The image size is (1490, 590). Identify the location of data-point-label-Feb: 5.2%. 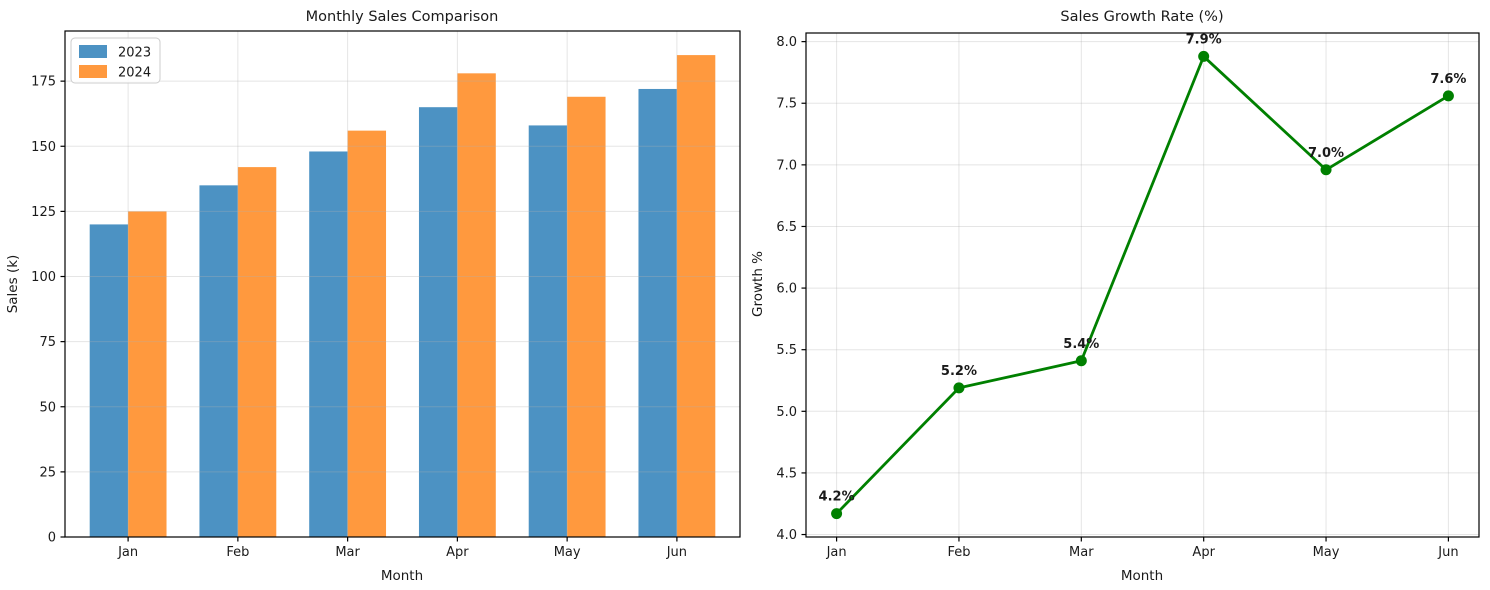
(959, 371).